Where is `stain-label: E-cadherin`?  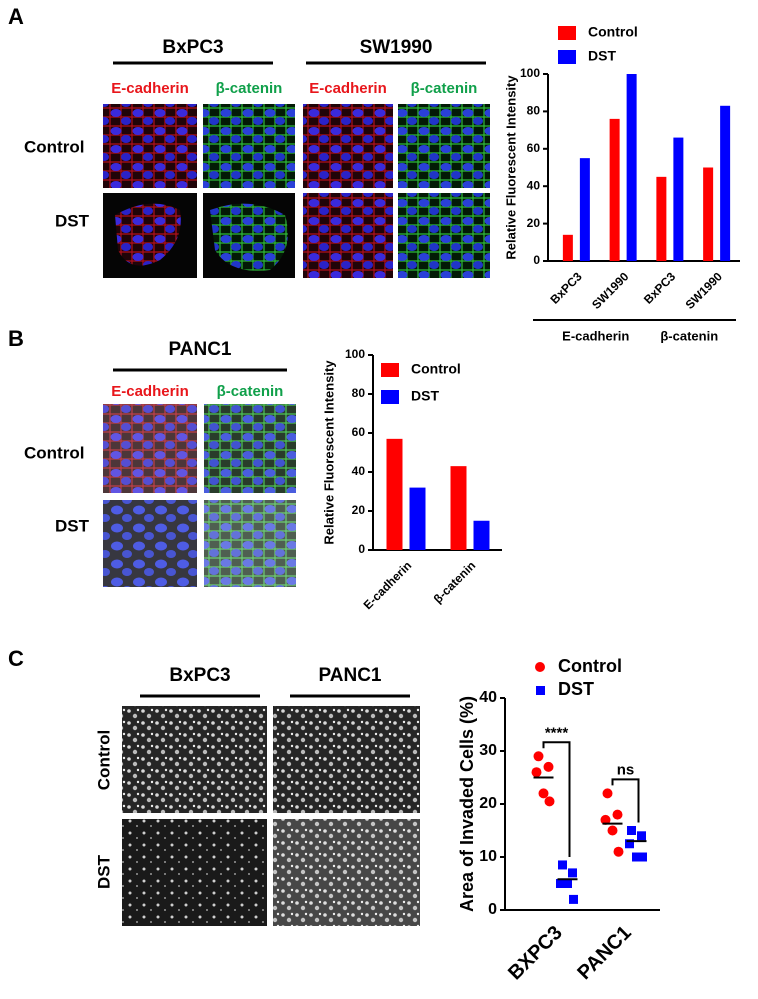 stain-label: E-cadherin is located at coordinates (150, 391).